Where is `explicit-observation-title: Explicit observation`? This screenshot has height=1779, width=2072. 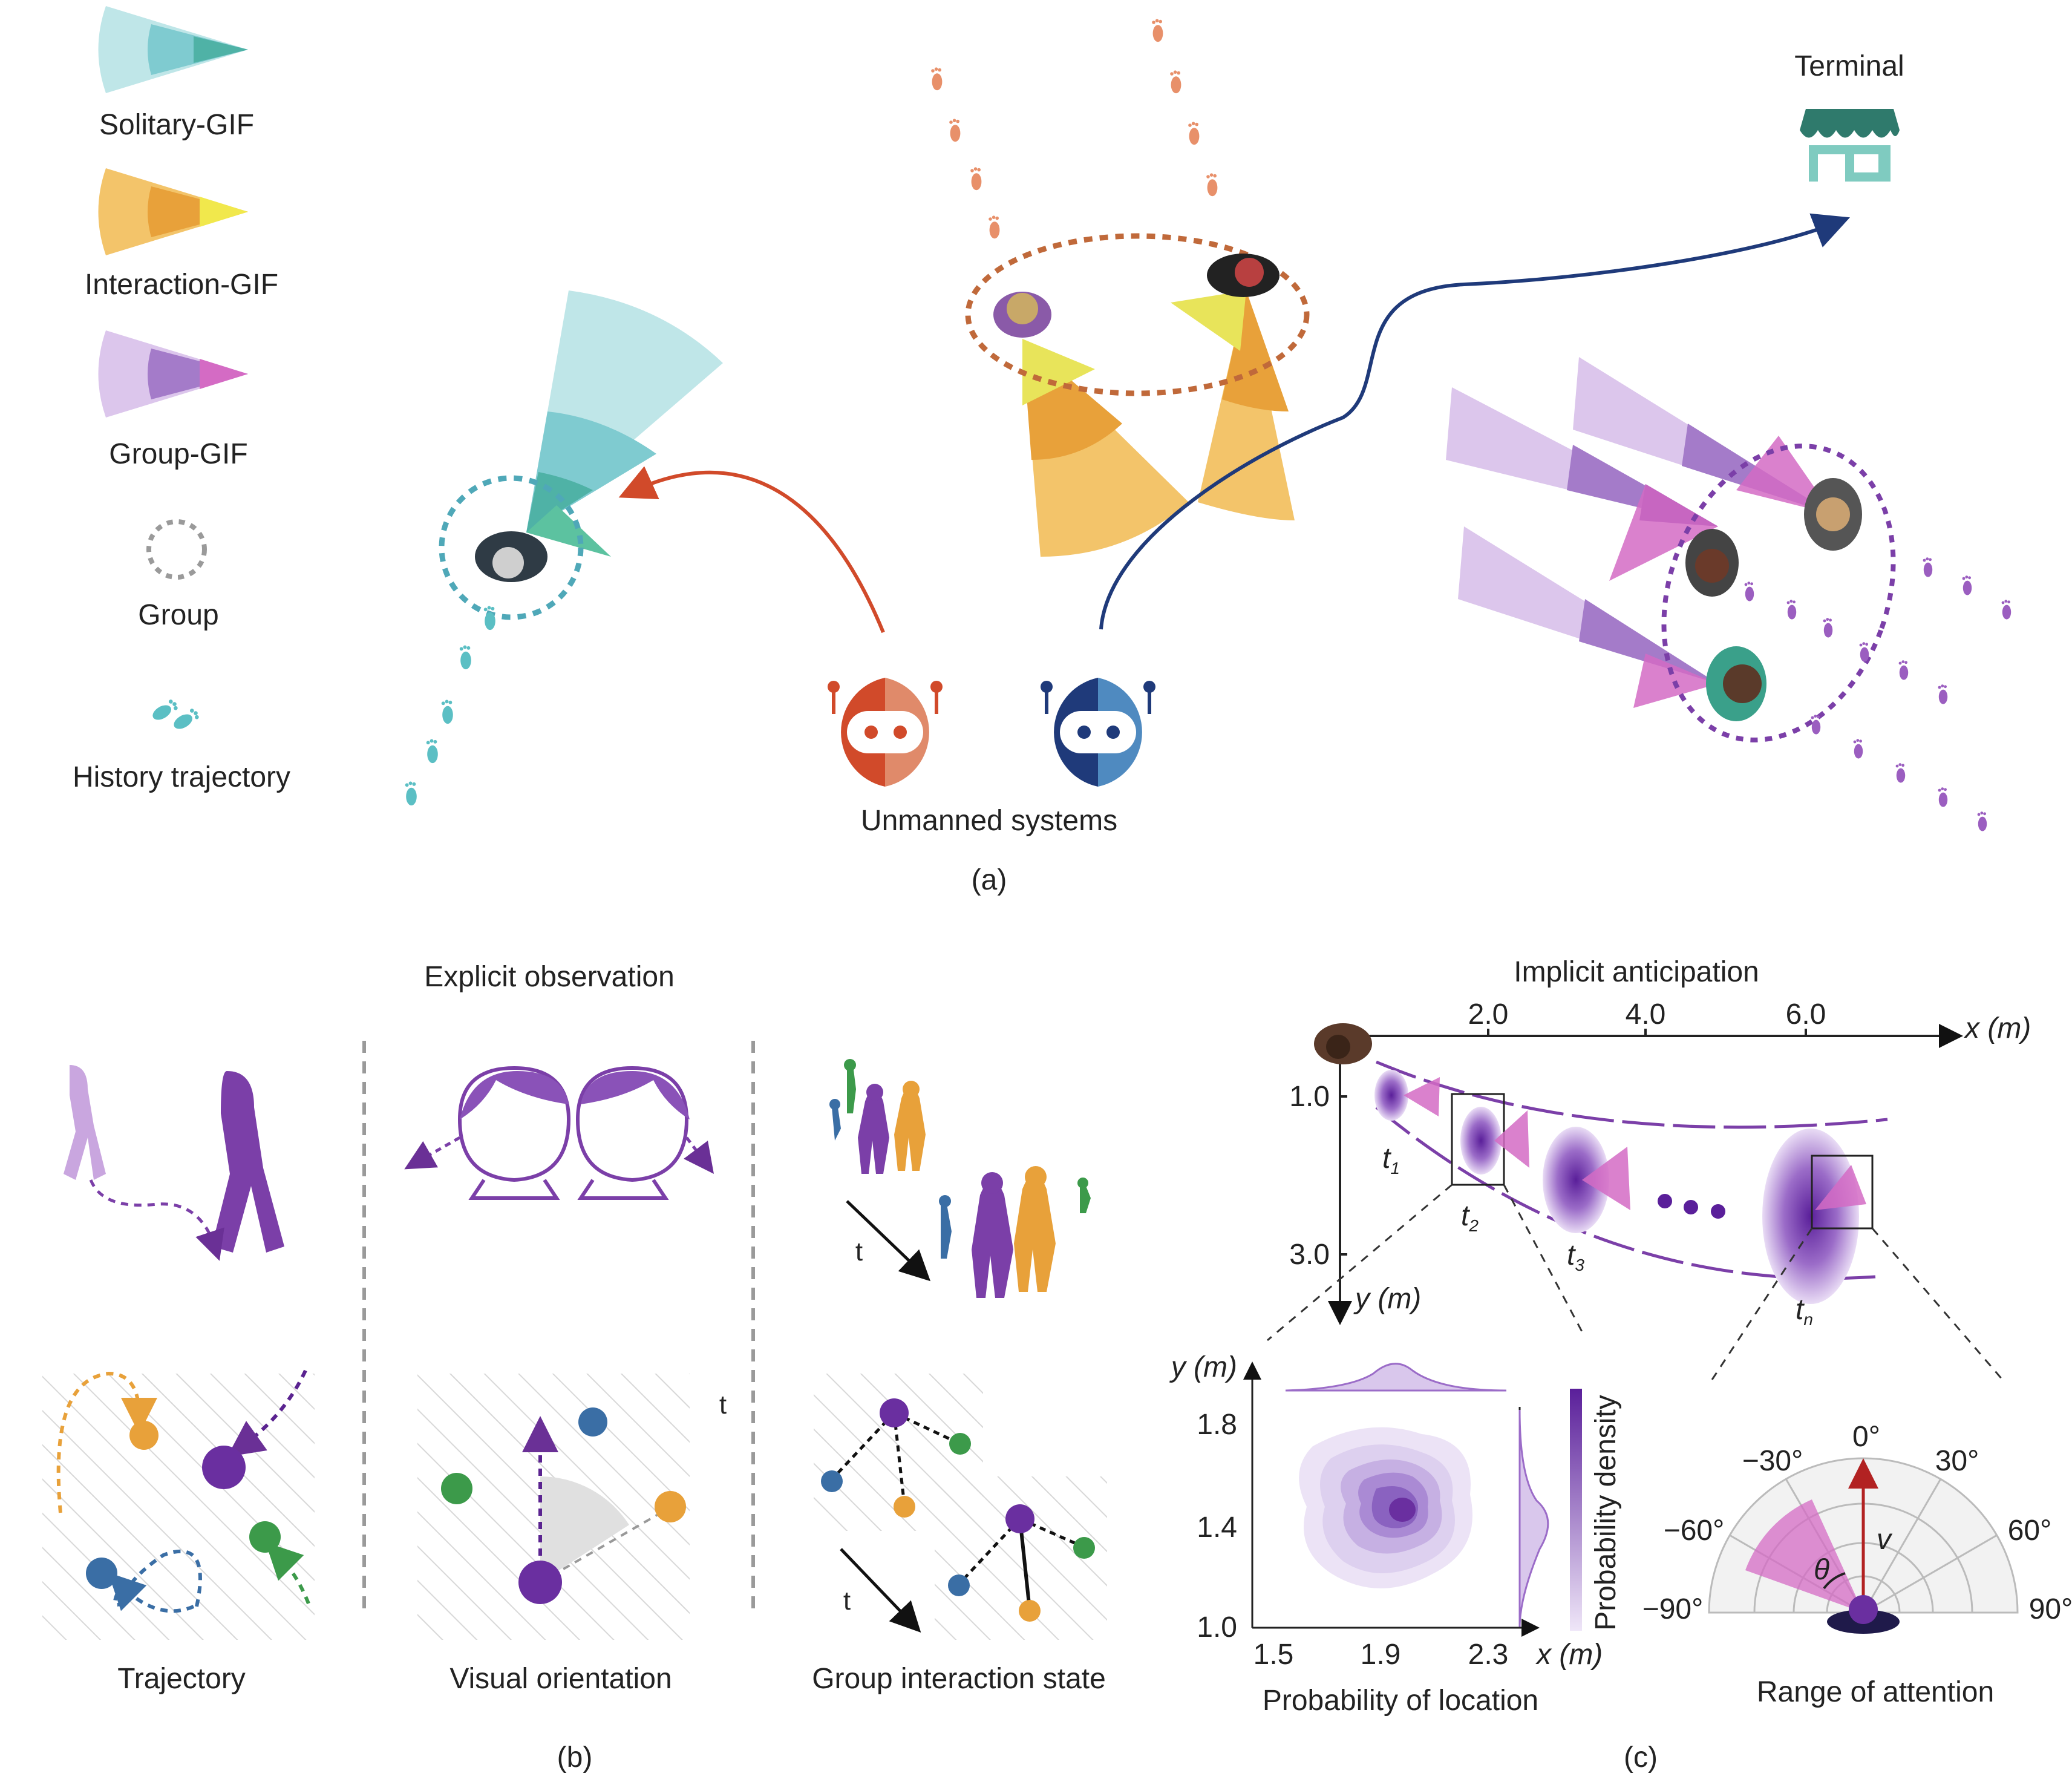 explicit-observation-title: Explicit observation is located at coordinates (549, 977).